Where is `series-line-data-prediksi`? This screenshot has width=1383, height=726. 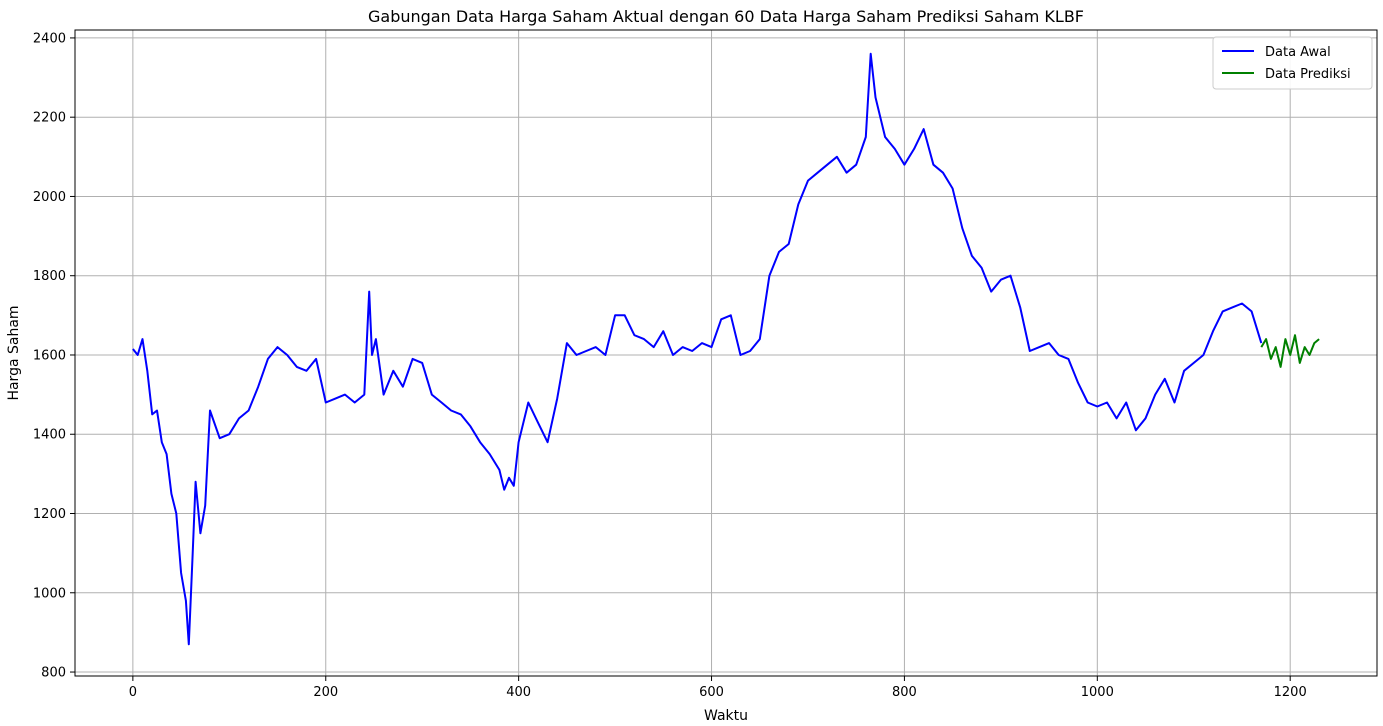 series-line-data-prediksi is located at coordinates (1290, 351).